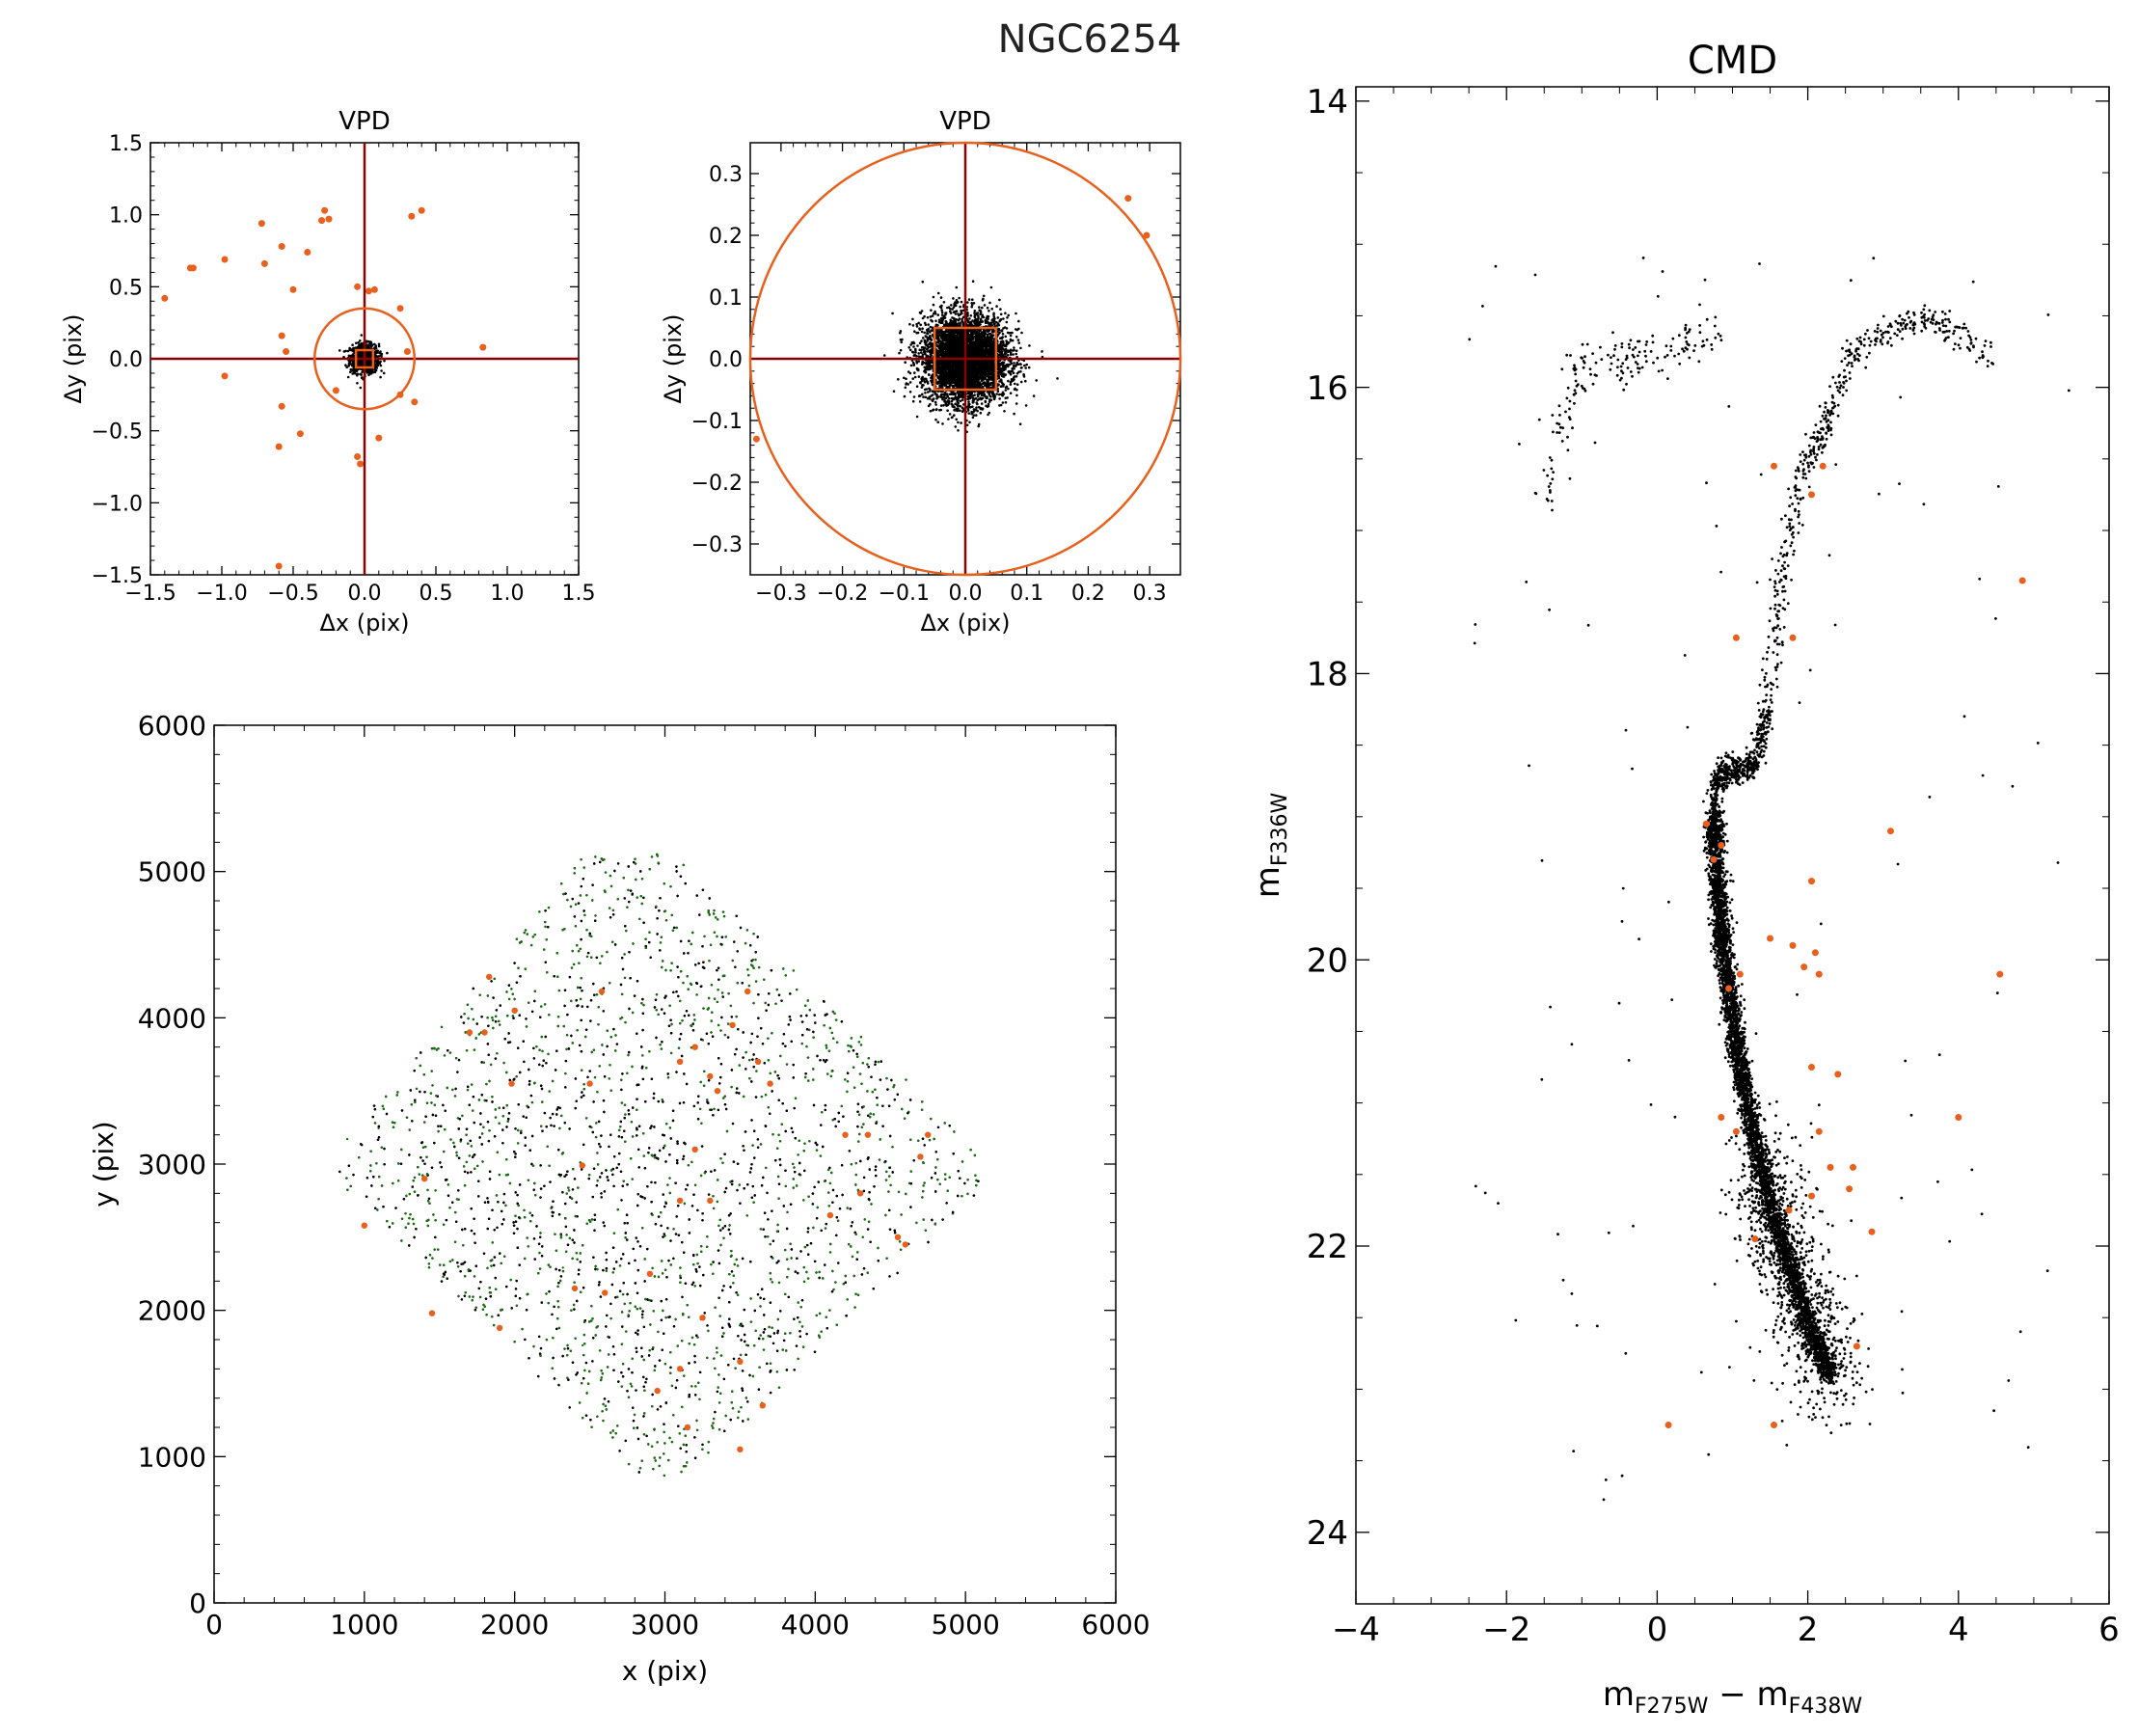  Describe the element at coordinates (1150, 594) in the screenshot. I see `x-tick-label: 0.3` at that location.